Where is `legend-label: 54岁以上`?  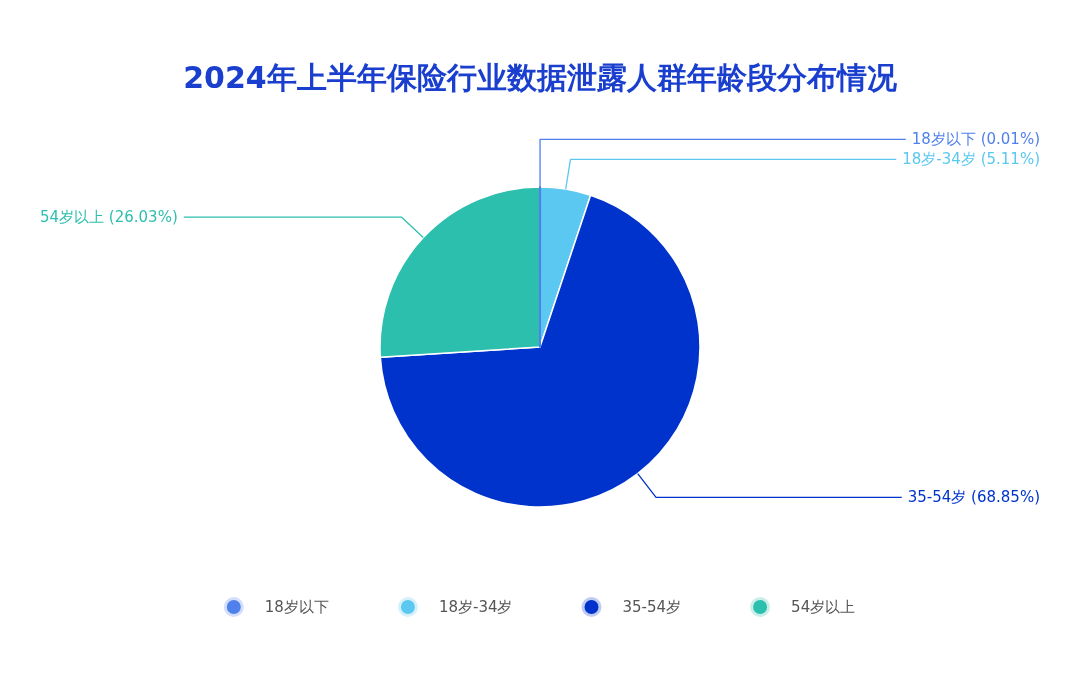 legend-label: 54岁以上 is located at coordinates (823, 607).